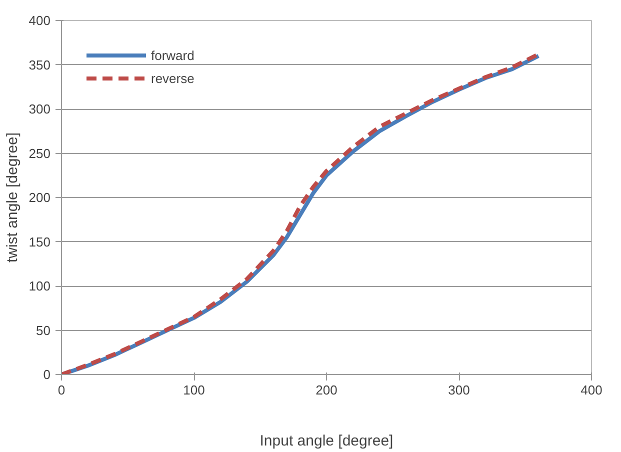  I want to click on x-tick-label: 200, so click(327, 390).